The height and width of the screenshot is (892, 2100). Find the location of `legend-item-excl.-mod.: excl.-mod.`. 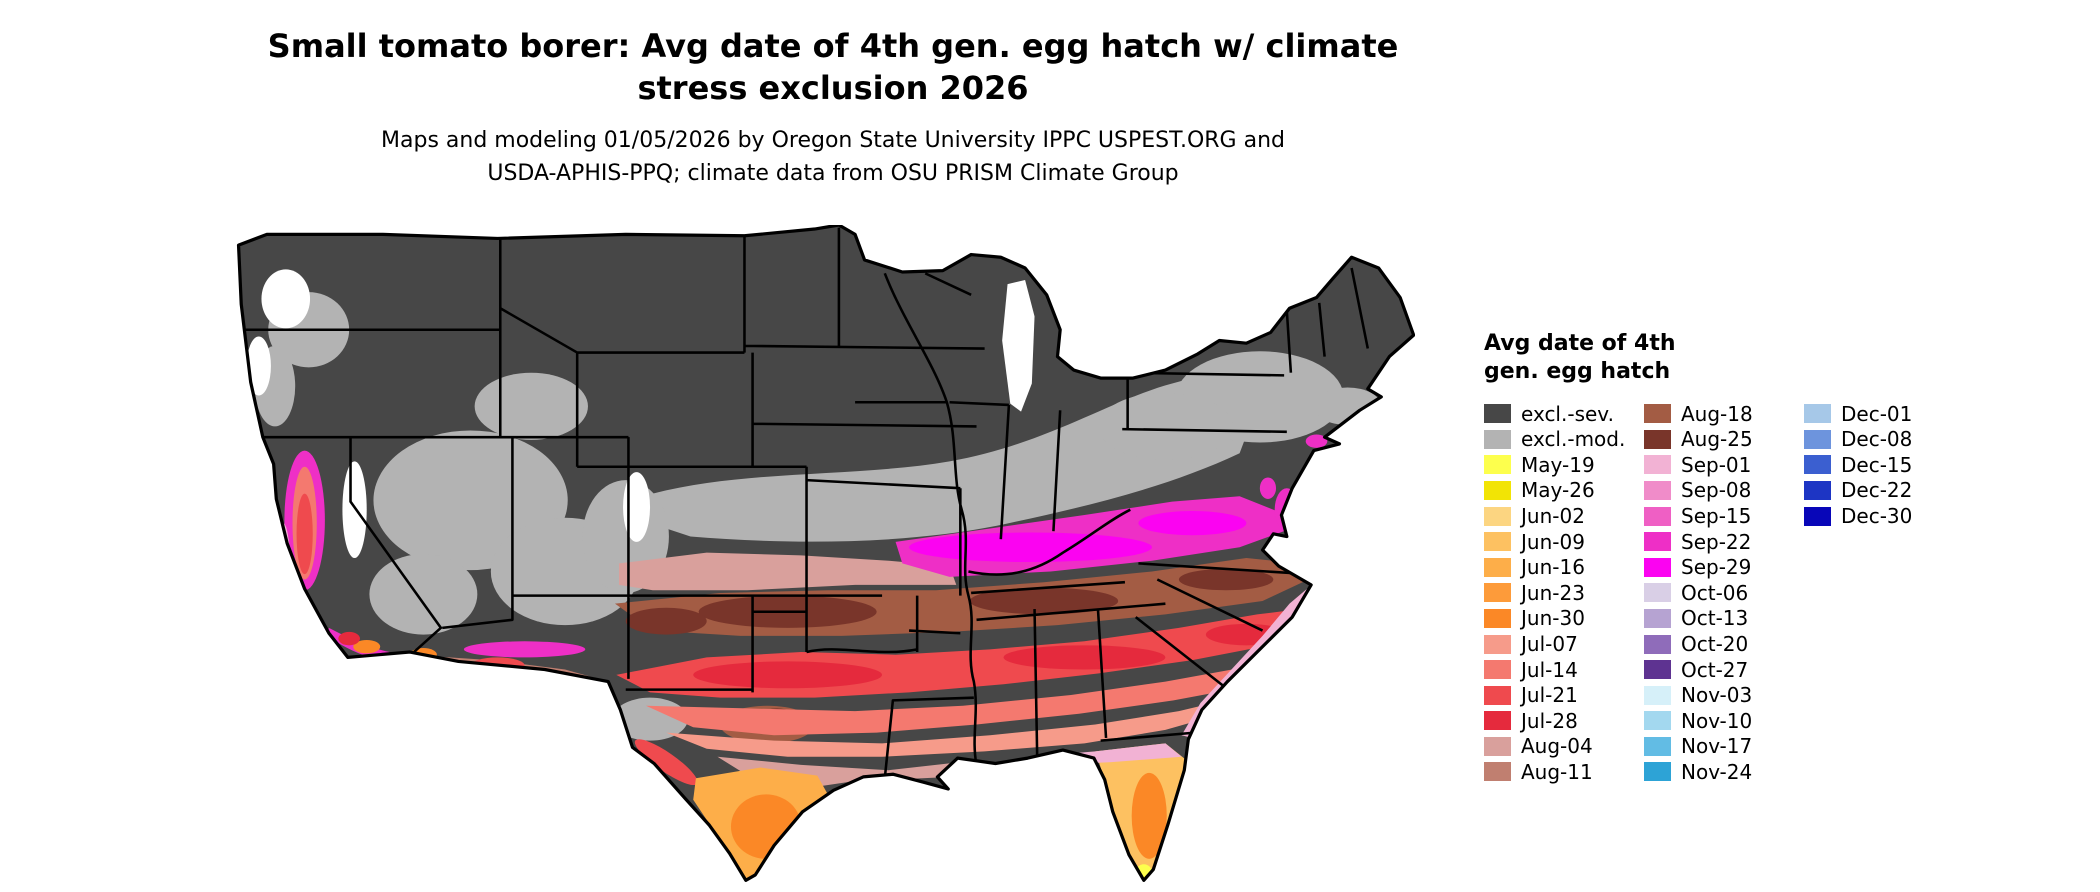

legend-item-excl.-mod.: excl.-mod. is located at coordinates (1564, 439).